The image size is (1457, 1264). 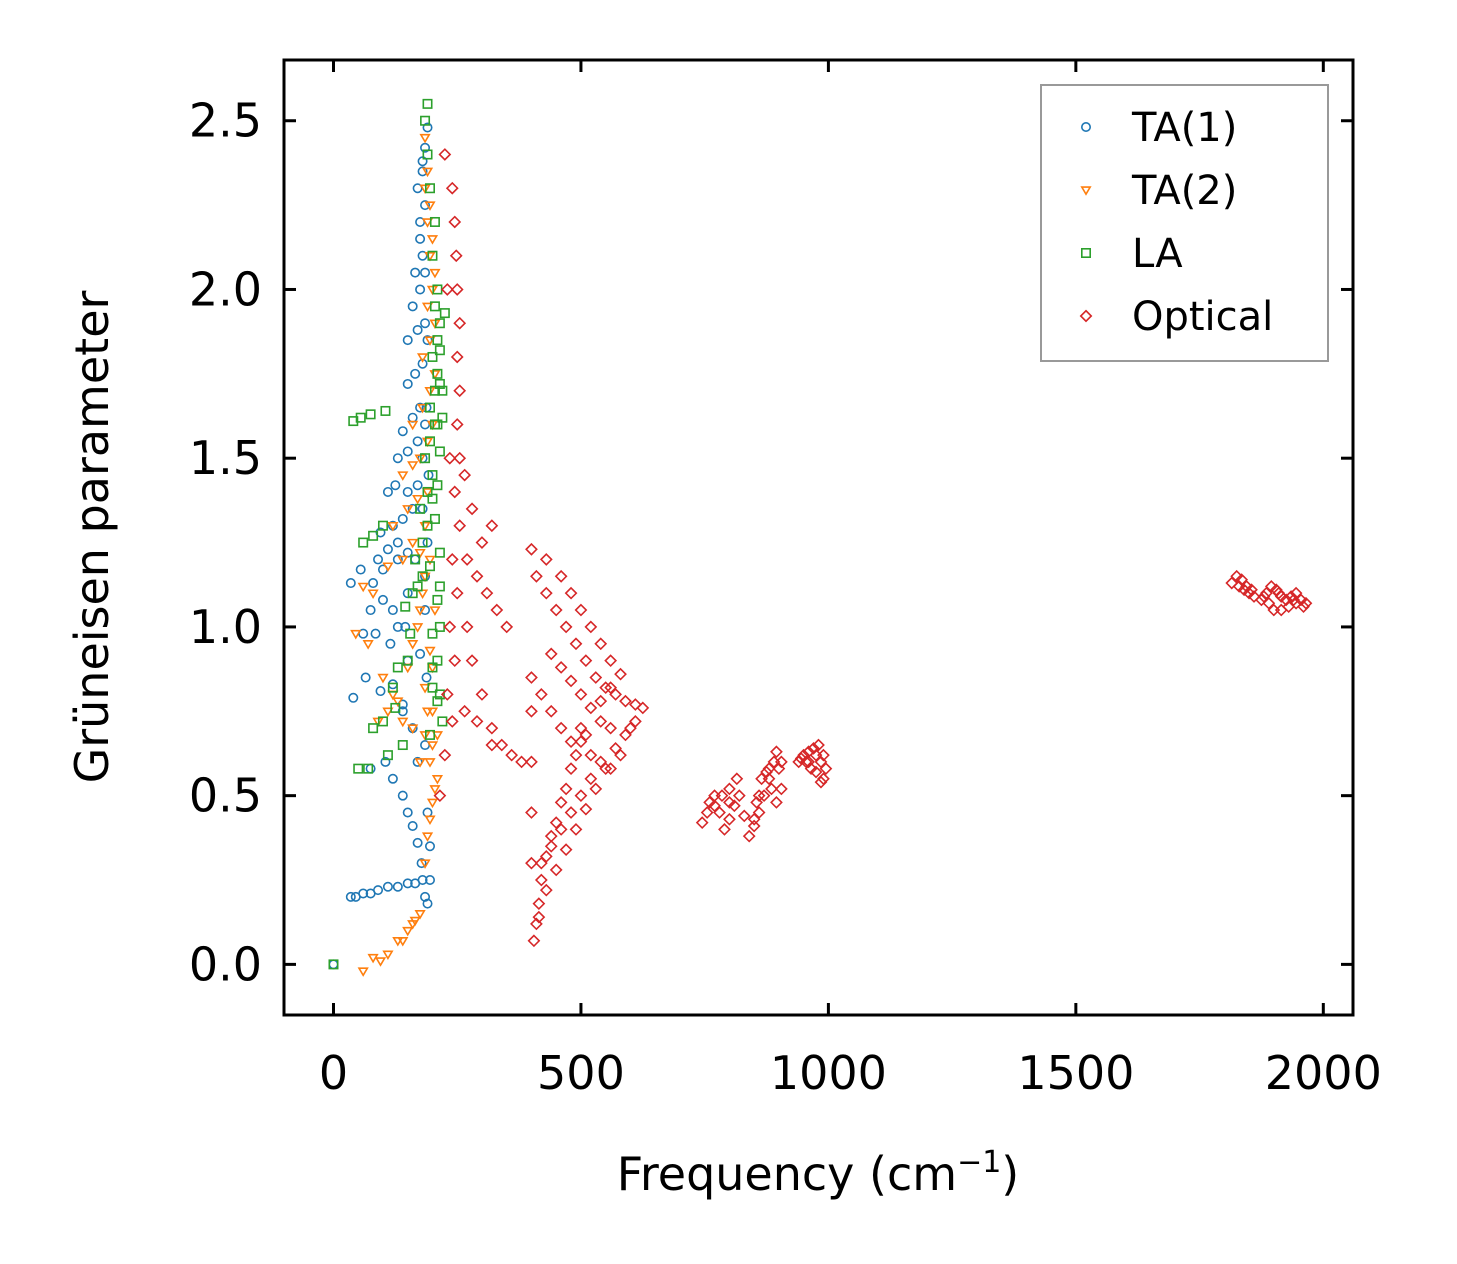 What do you see at coordinates (225, 627) in the screenshot?
I see `y-tick-label: 1.0` at bounding box center [225, 627].